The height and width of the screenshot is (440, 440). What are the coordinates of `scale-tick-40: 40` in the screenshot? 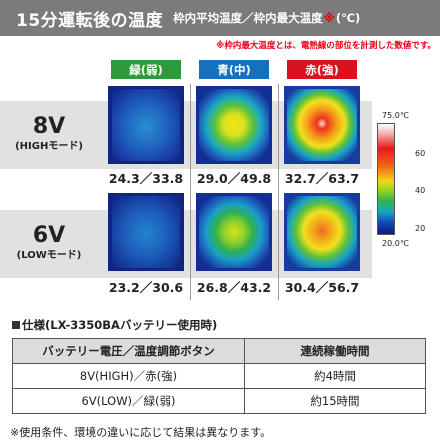 It's located at (420, 190).